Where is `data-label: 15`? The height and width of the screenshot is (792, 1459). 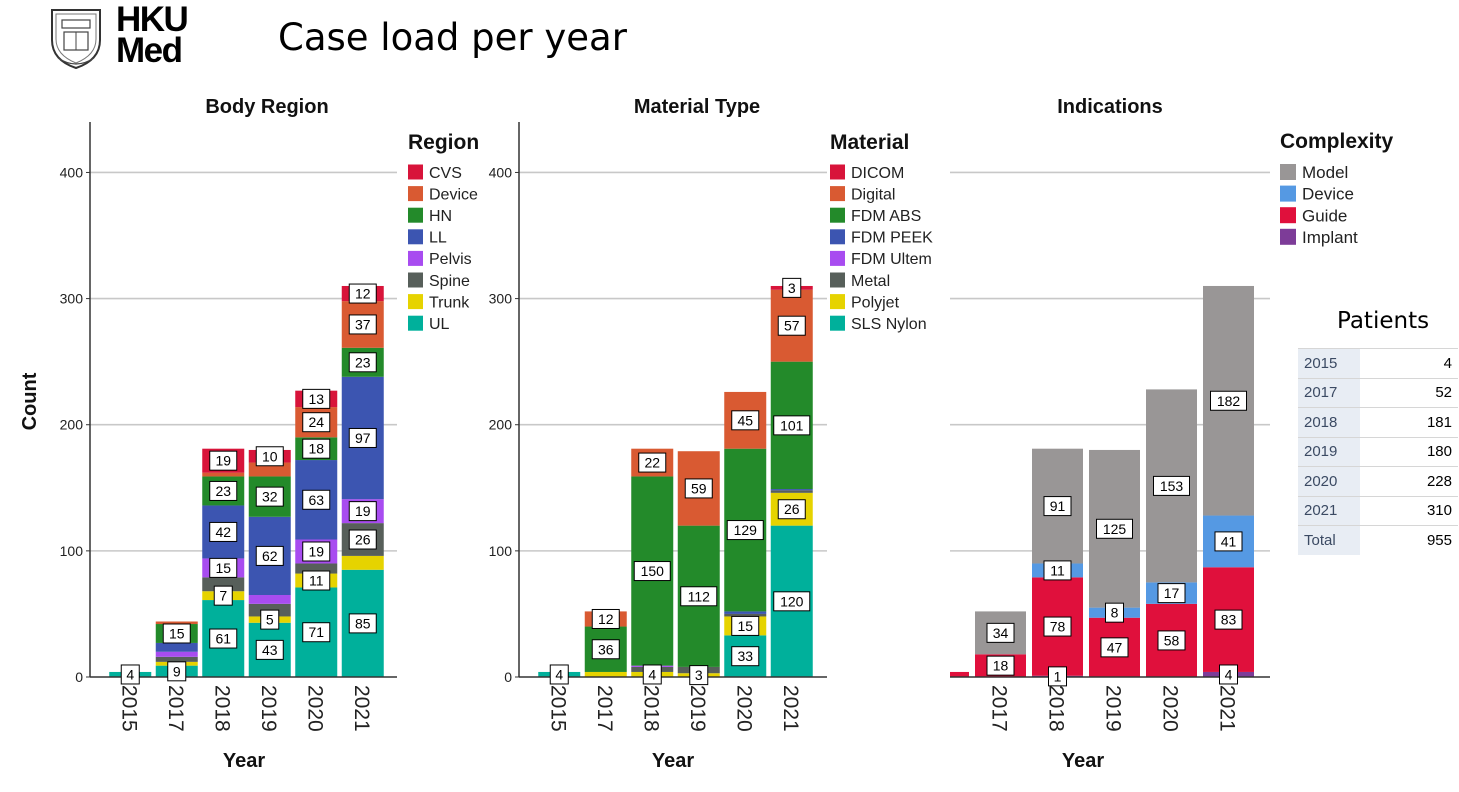
data-label: 15 is located at coordinates (745, 626).